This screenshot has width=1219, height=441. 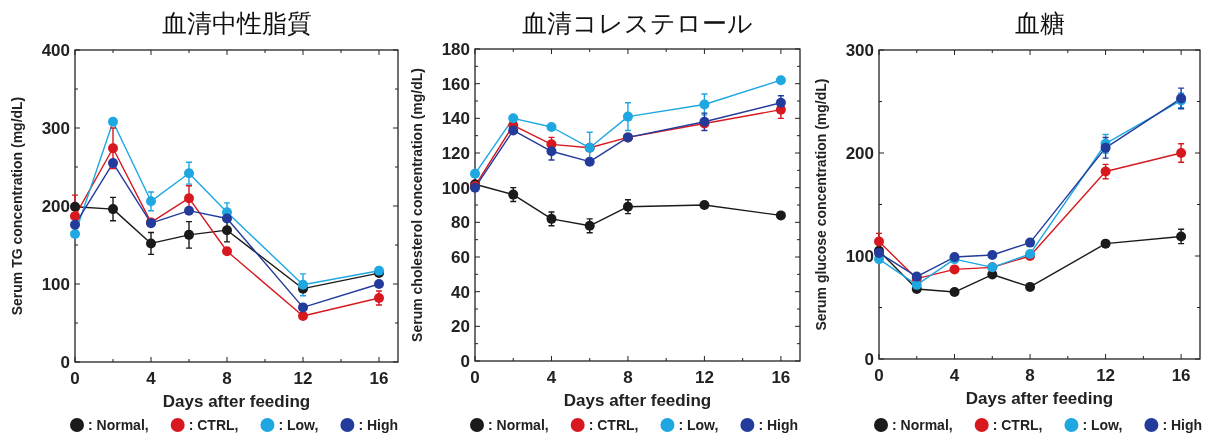 I want to click on y-tick-label: 140, so click(x=455, y=119).